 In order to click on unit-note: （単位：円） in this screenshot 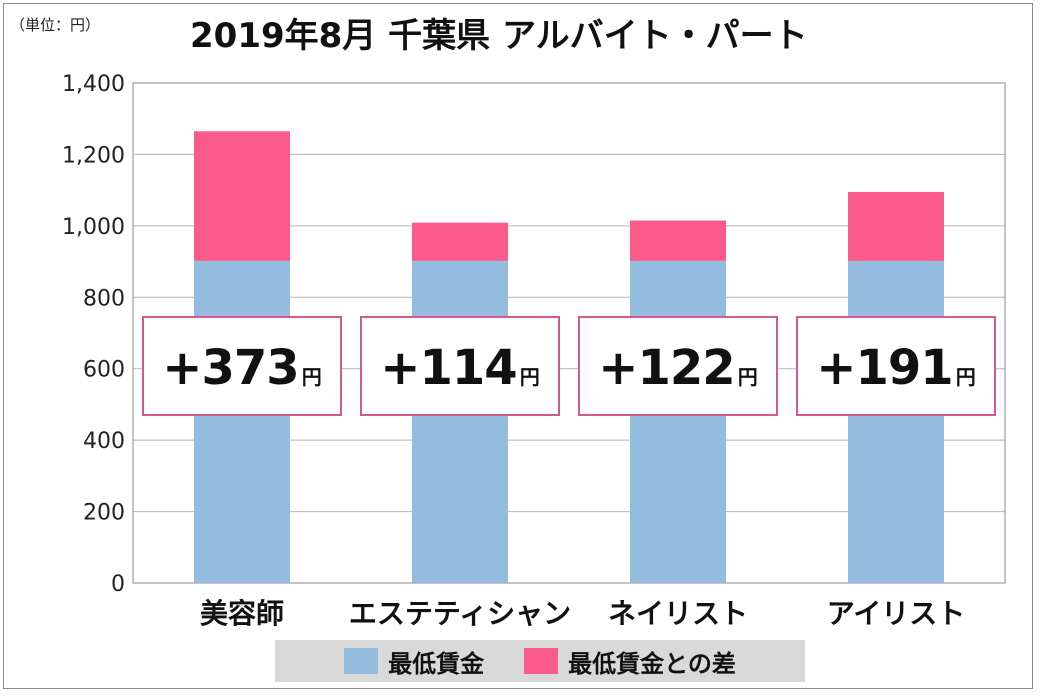, I will do `click(55, 25)`.